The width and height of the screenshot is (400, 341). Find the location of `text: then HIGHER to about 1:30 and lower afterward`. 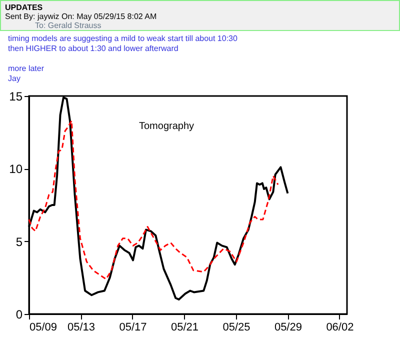

text: then HIGHER to about 1:30 and lower afterward is located at coordinates (94, 49).